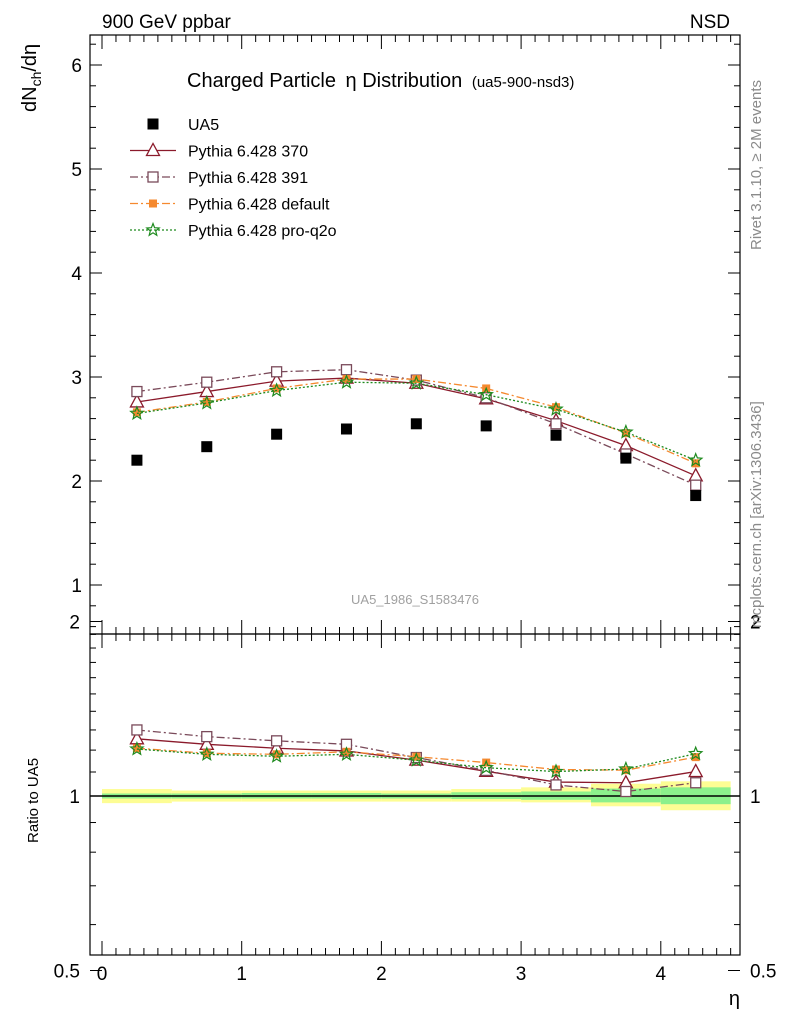  I want to click on process-label: NSD, so click(710, 22).